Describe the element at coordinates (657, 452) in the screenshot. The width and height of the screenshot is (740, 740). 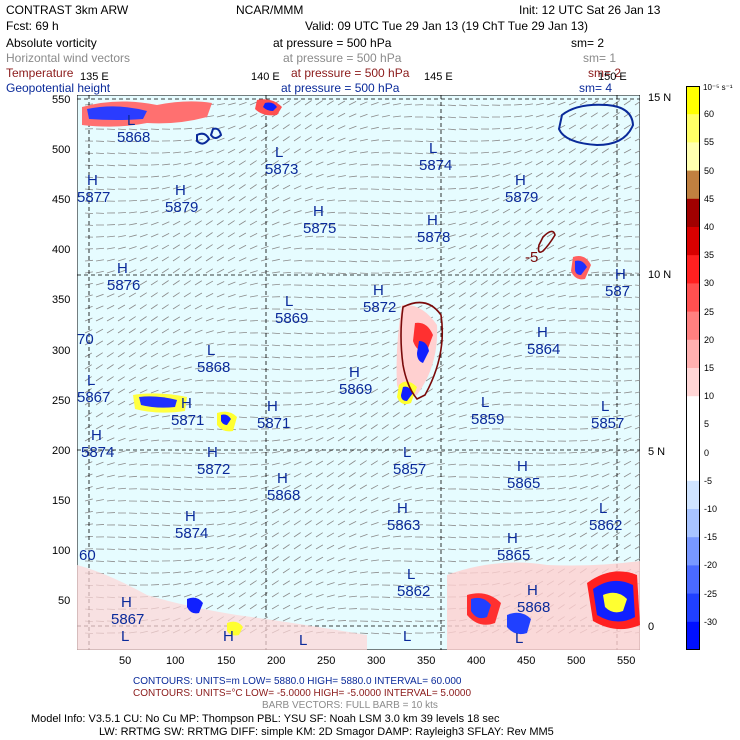
I see `lat-label: 5 N` at that location.